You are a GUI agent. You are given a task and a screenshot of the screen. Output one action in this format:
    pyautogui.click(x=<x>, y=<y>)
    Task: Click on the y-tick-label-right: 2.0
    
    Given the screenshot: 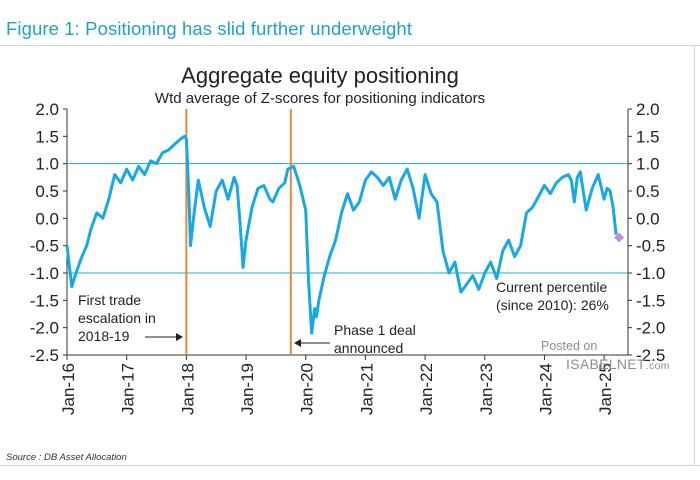 What is the action you would take?
    pyautogui.click(x=648, y=109)
    